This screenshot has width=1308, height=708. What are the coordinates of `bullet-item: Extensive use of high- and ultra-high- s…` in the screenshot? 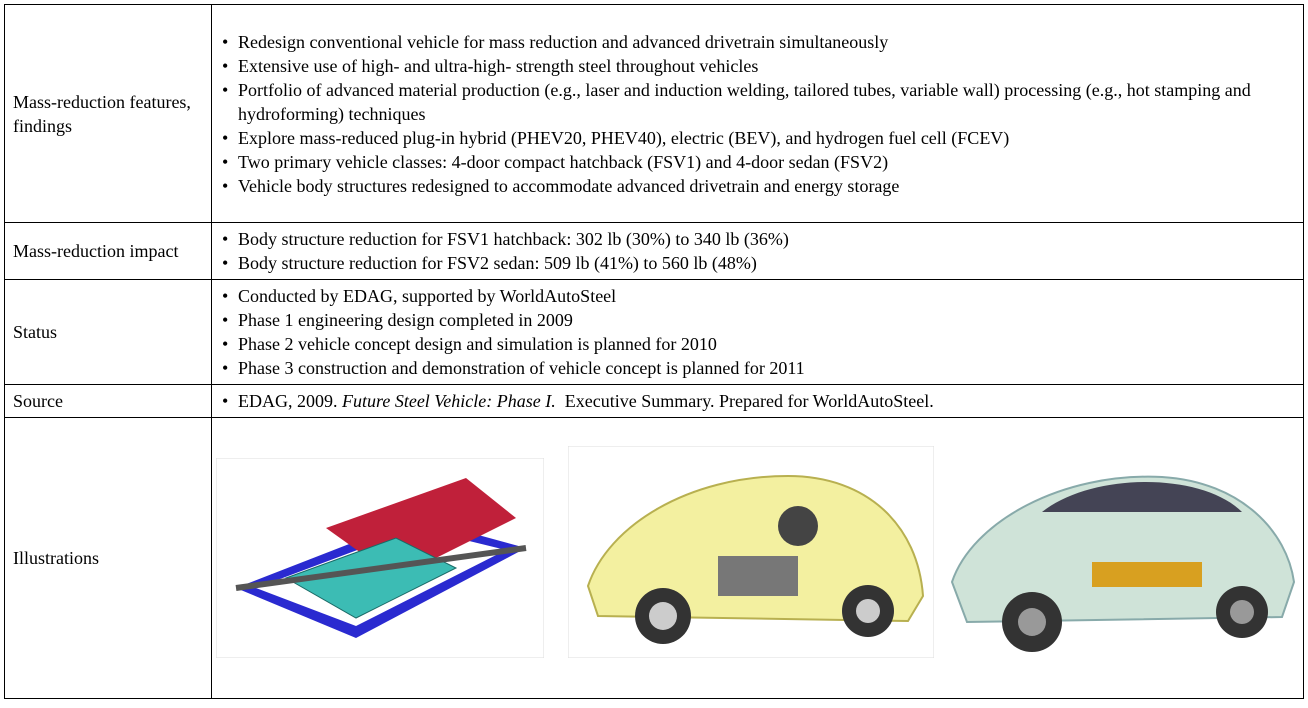 It's located at (757, 66).